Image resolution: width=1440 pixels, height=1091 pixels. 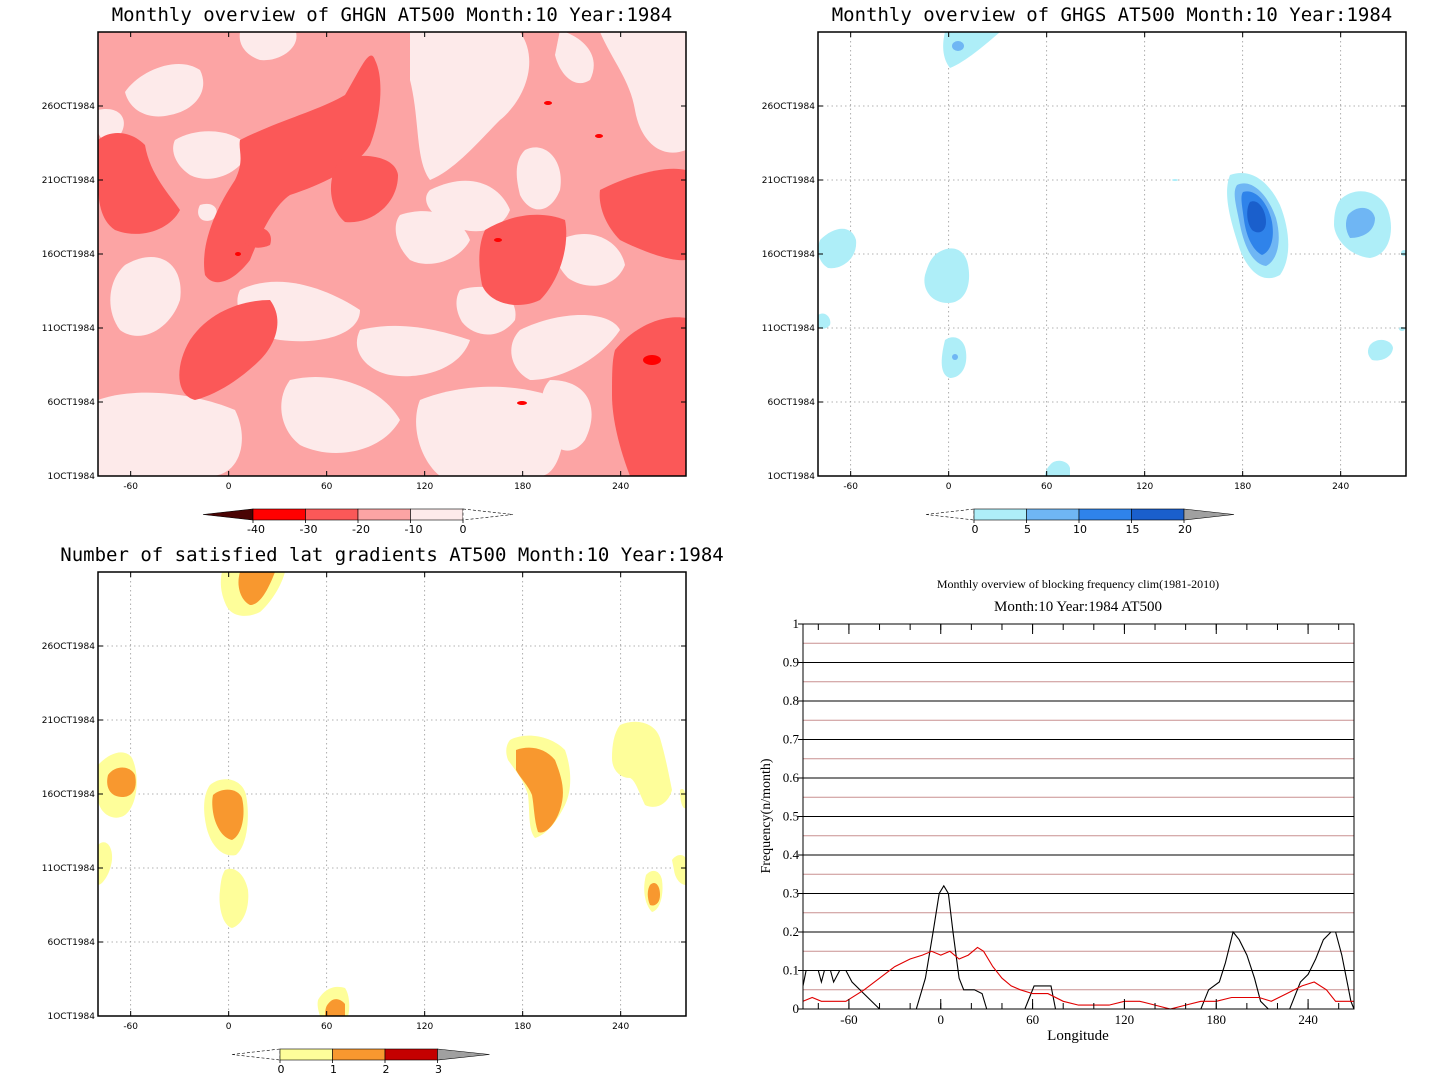 I want to click on blocking-y-tick-label: 0.1, so click(x=791, y=970).